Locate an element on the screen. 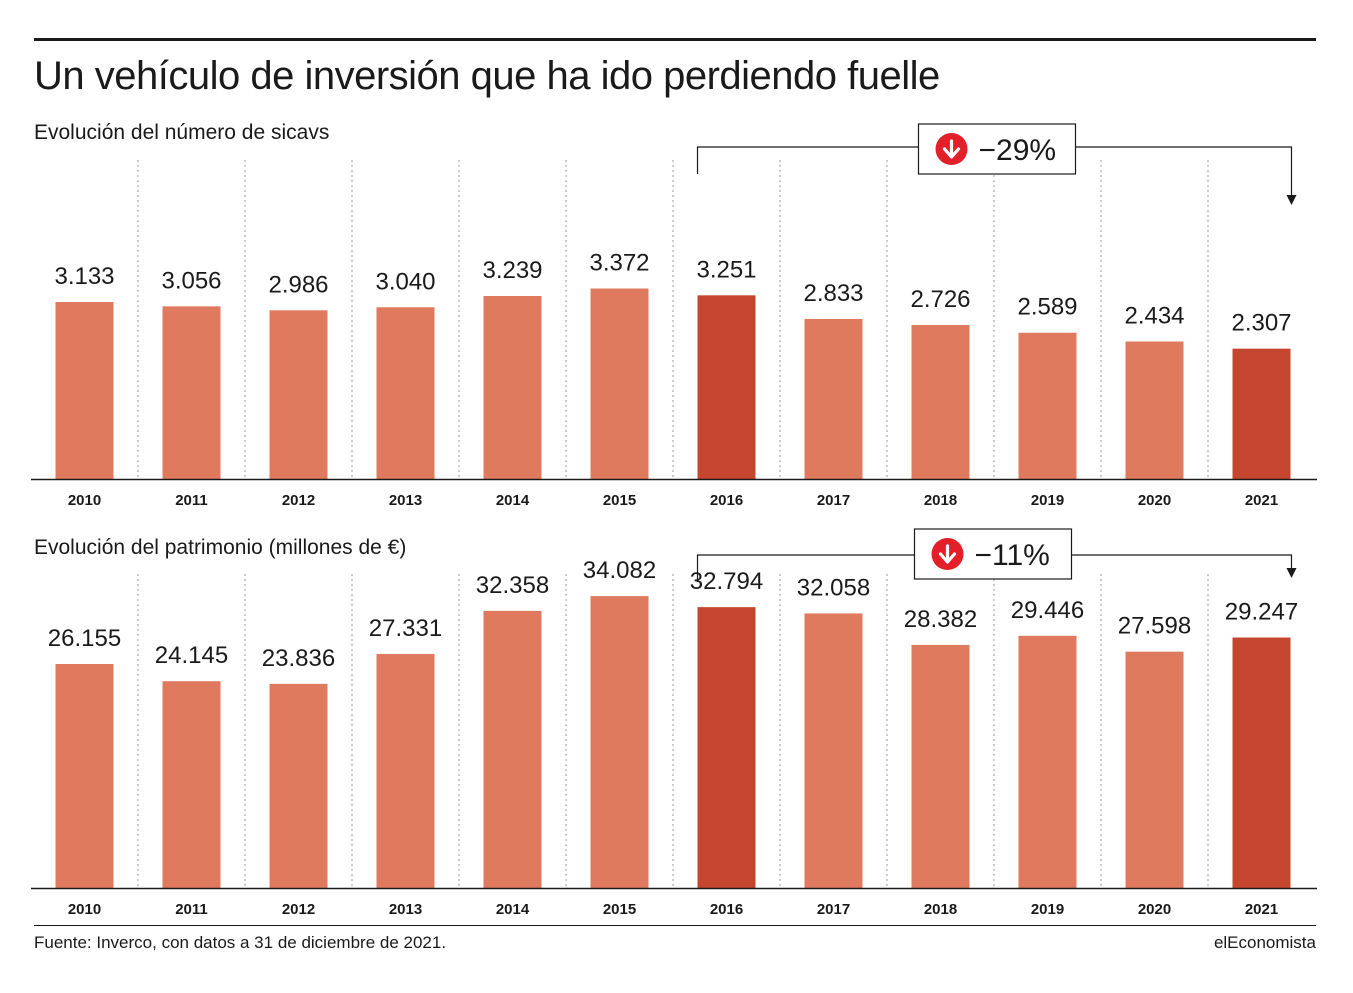 This screenshot has height=993, width=1353. value-label-2017: 2.833 is located at coordinates (833, 293).